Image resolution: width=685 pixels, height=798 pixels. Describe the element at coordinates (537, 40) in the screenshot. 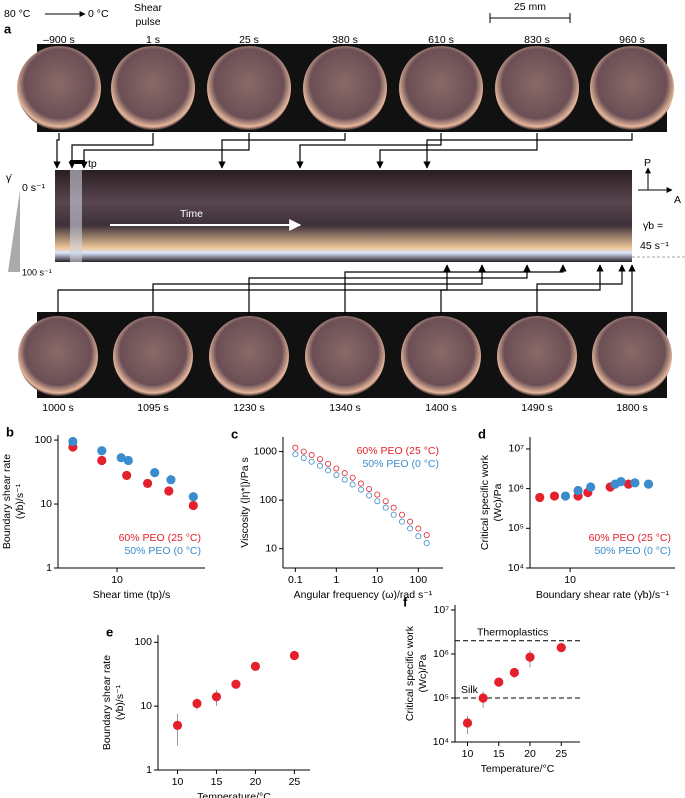

I see `time-label: 830 s` at that location.